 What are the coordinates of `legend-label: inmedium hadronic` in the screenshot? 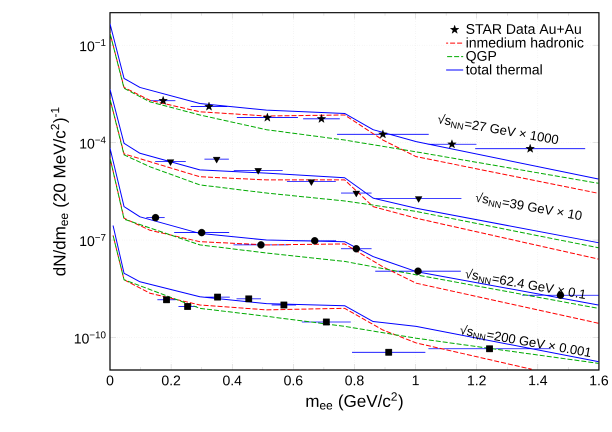 It's located at (525, 42).